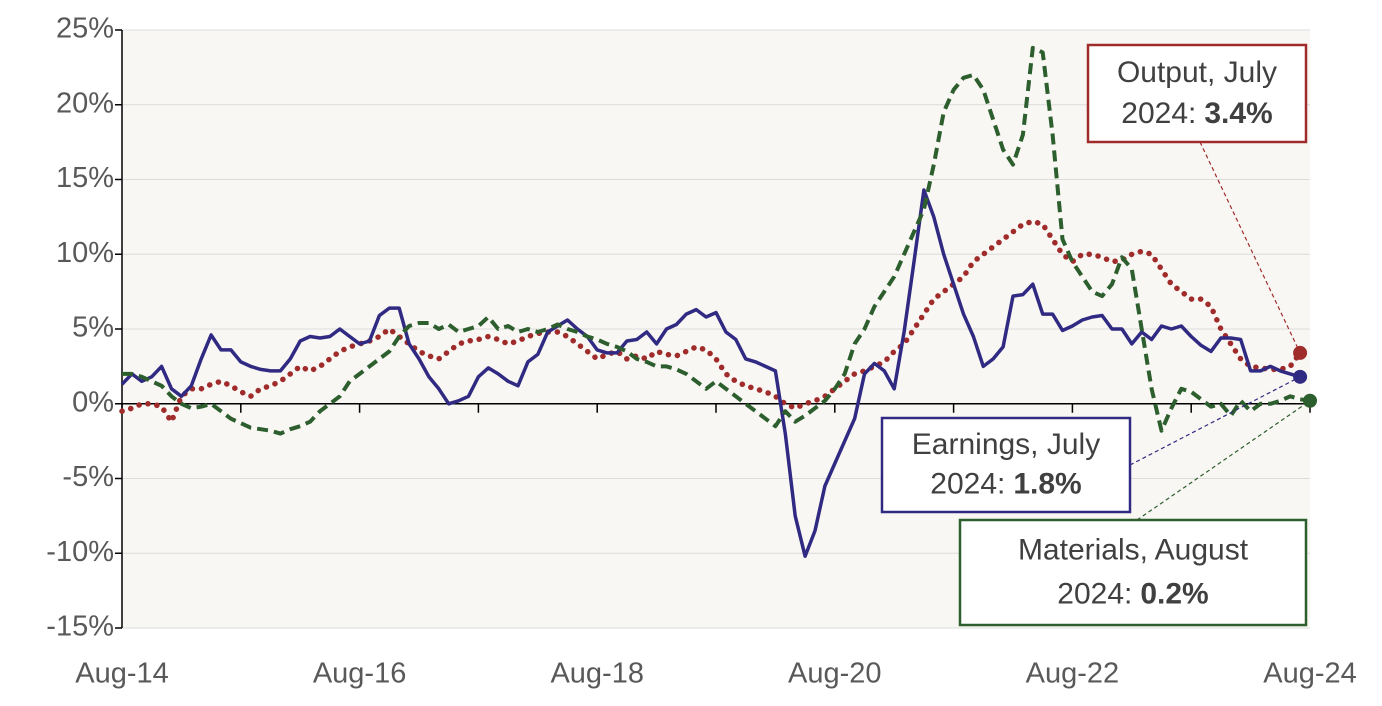  I want to click on x-tick-label: Aug-20, so click(835, 674).